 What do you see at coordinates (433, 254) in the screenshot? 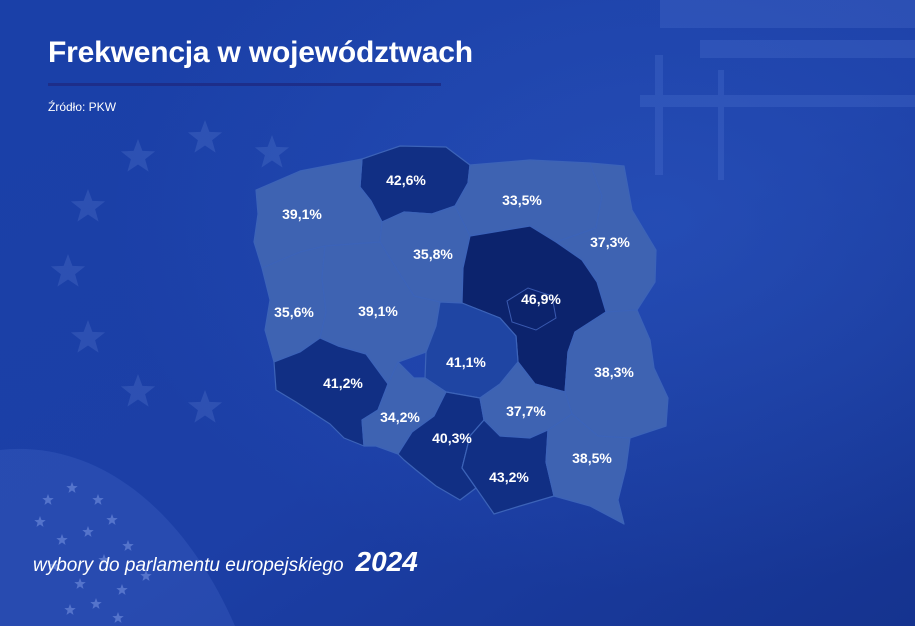
I see `label-kujawsko-pomorskie: 35,8%` at bounding box center [433, 254].